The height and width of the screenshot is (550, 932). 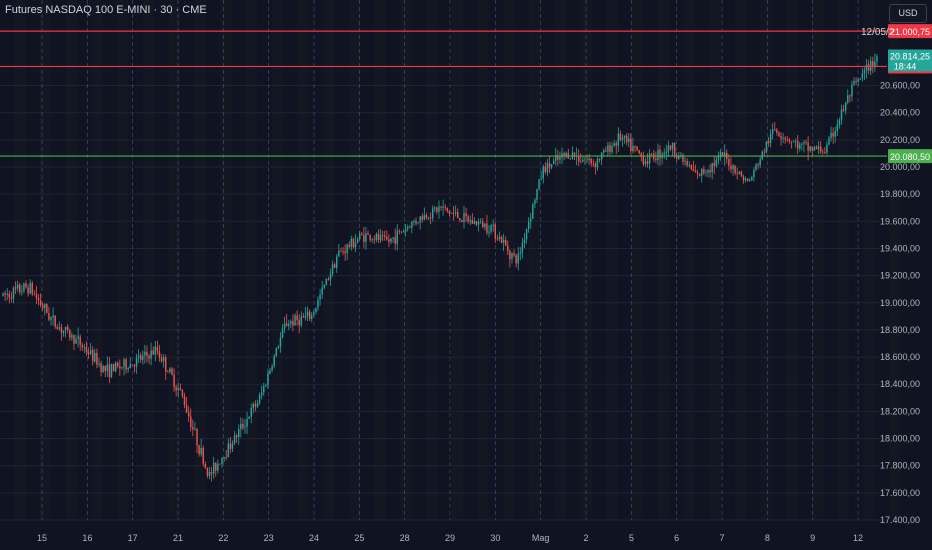 I want to click on time-tick-label: 16, so click(x=87, y=538).